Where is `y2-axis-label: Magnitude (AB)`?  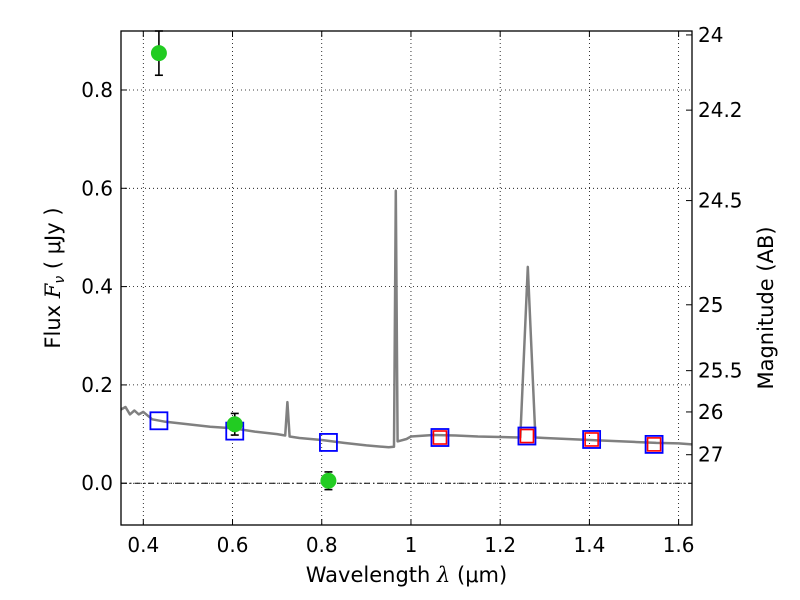
y2-axis-label: Magnitude (AB) is located at coordinates (766, 307).